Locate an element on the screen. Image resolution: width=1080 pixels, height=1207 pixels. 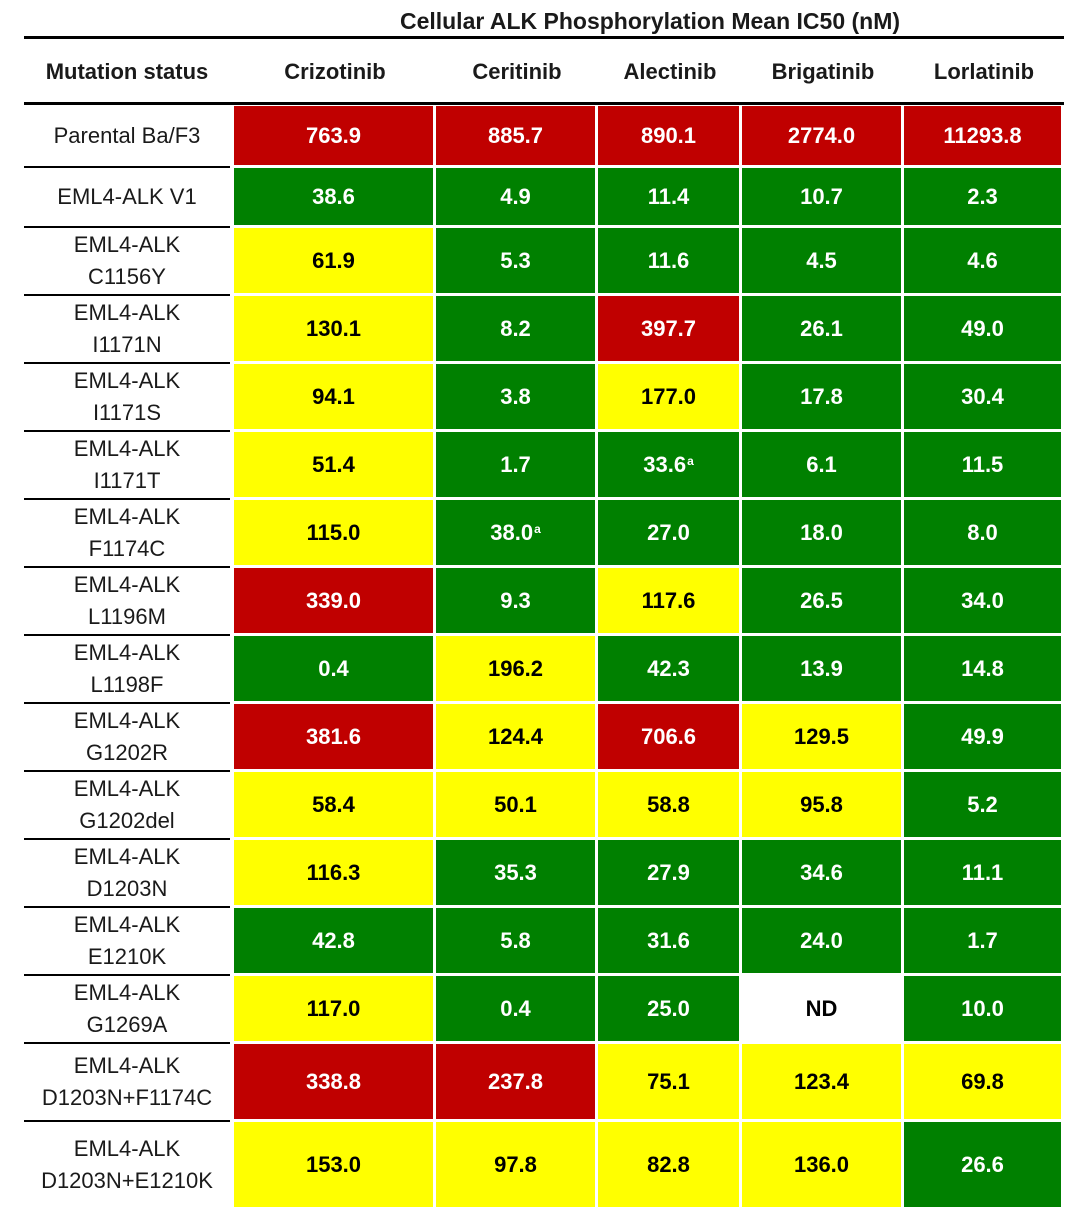
table-cell: 18.0 is located at coordinates (821, 532).